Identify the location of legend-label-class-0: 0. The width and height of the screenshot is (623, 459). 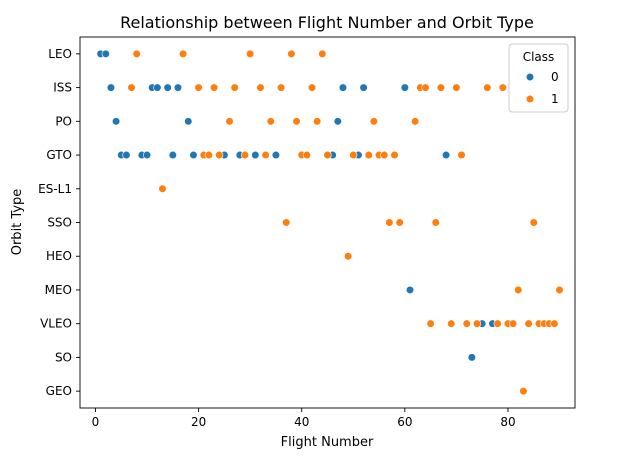
(555, 77).